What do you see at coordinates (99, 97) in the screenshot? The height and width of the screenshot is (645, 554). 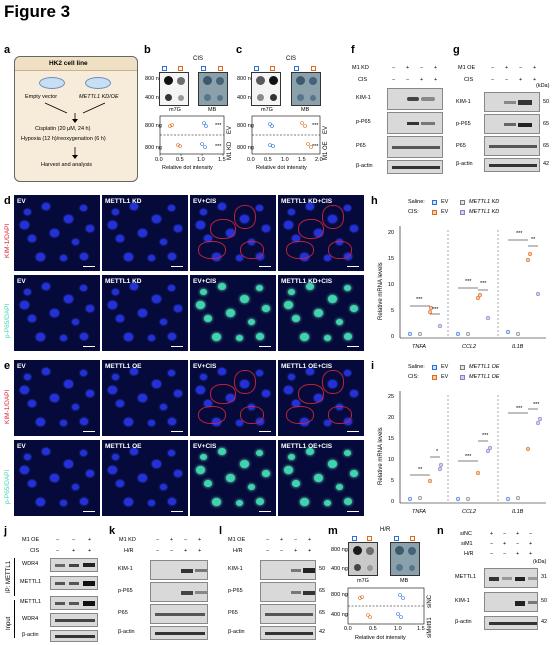 I see `panel-a-right-group: METTL1 KD/OE` at bounding box center [99, 97].